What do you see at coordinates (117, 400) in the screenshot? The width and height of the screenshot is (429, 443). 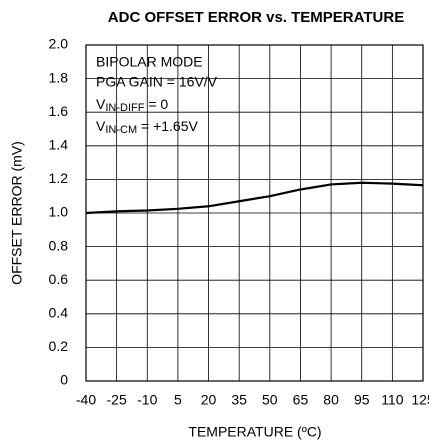 I see `x-tick-label: -25` at bounding box center [117, 400].